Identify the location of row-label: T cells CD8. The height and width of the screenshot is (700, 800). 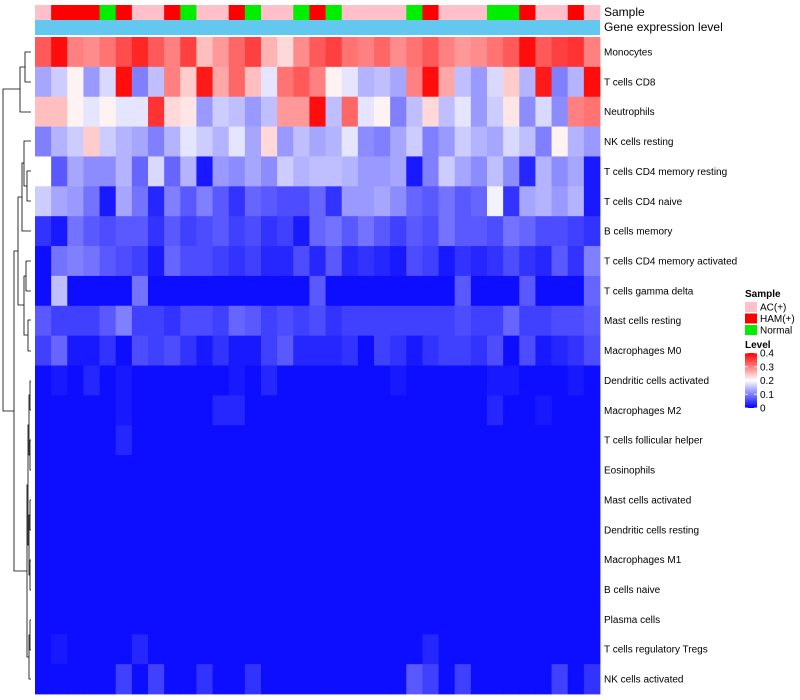
(630, 82).